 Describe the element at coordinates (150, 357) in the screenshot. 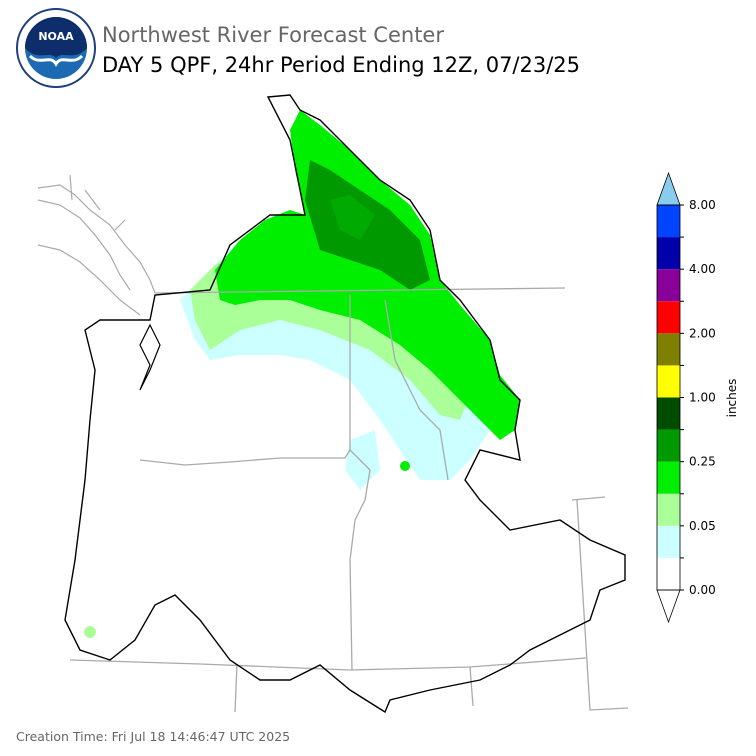

I see `puget-sound` at that location.